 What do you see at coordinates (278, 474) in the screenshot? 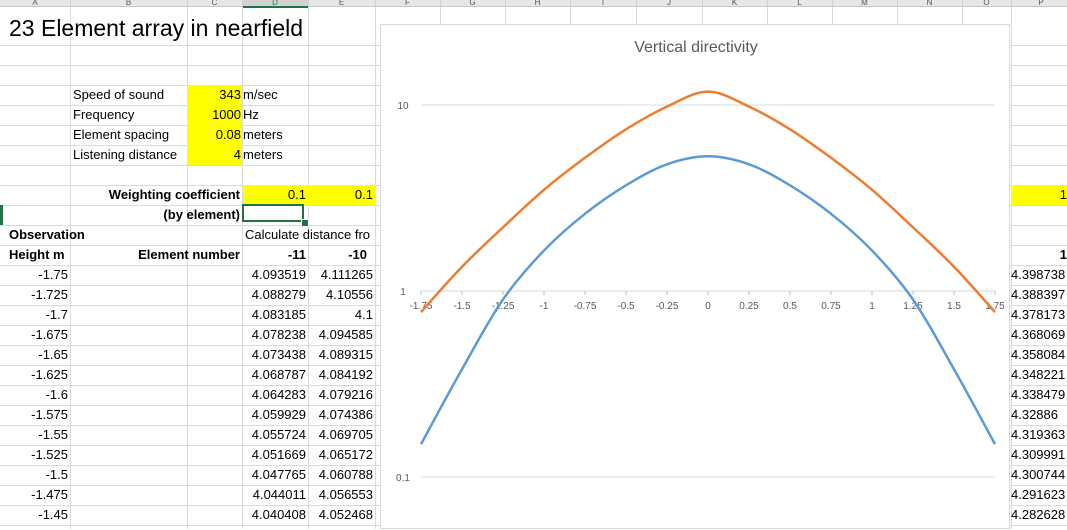
I see `distance-value: 4.047765` at bounding box center [278, 474].